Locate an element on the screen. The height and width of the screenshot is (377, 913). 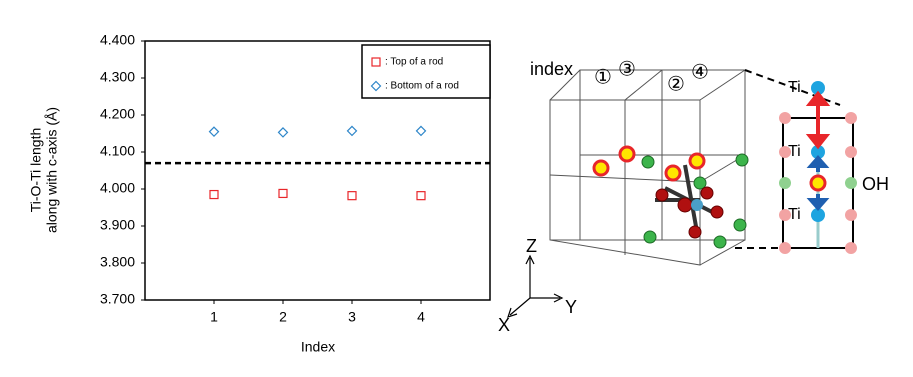
y-tick-label: 4.200 is located at coordinates (117, 114).